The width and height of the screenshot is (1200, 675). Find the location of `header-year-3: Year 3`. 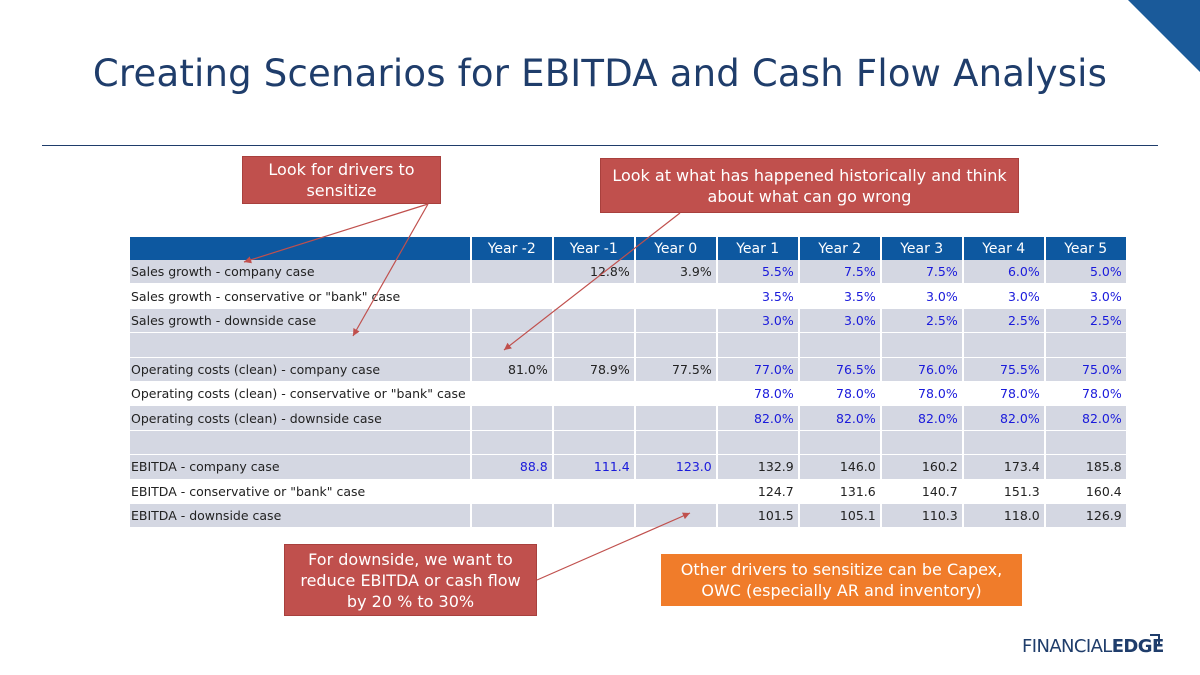

header-year-3: Year 3 is located at coordinates (920, 248).